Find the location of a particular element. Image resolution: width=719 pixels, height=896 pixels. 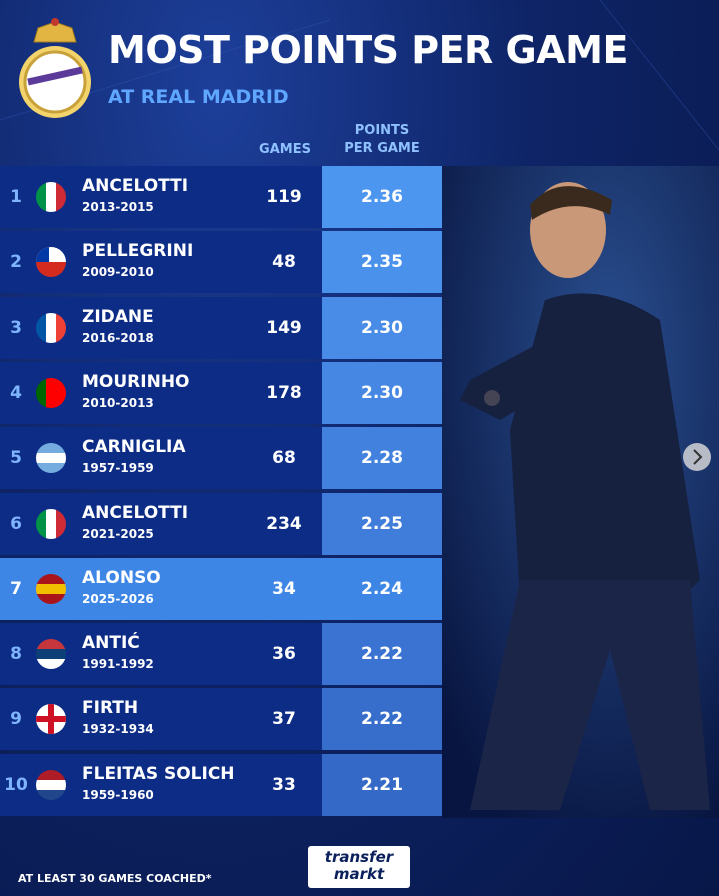

rank: 6 is located at coordinates (16, 523).